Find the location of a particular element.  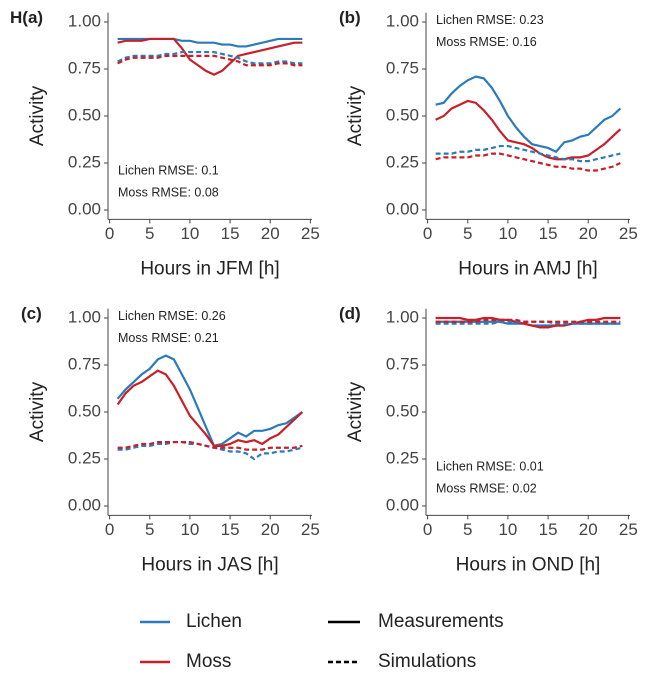

panel-label: (b) is located at coordinates (350, 17).